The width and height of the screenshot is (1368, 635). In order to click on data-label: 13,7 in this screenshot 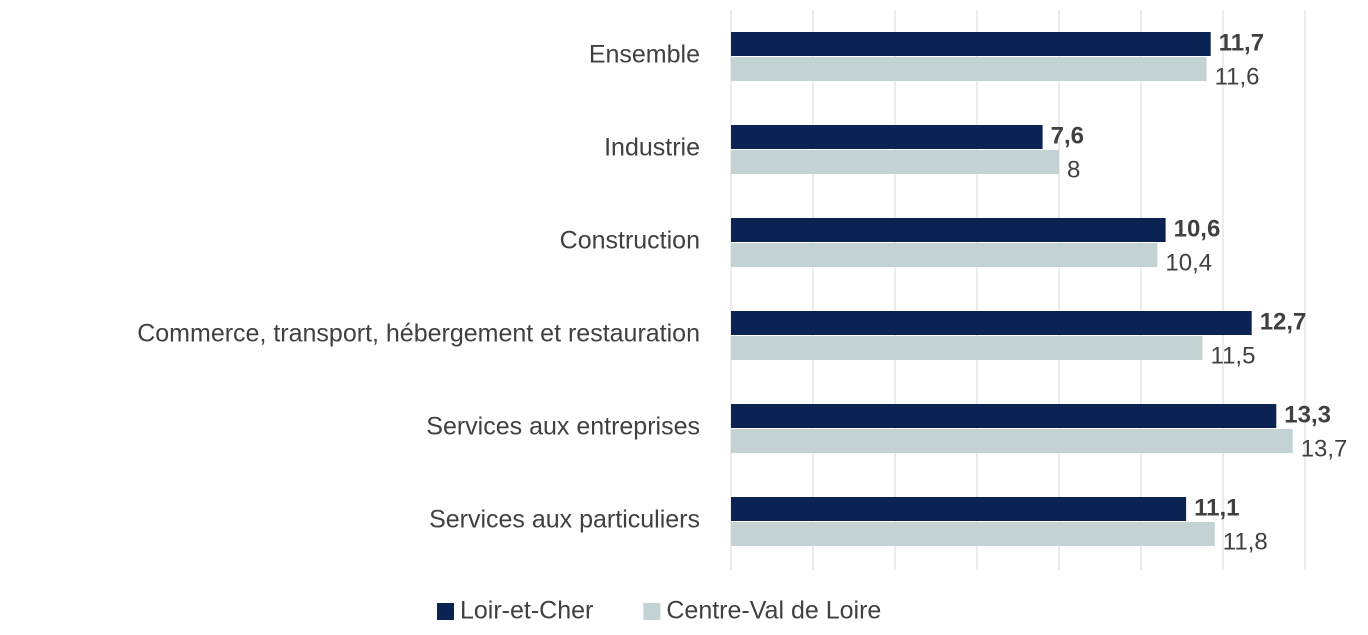, I will do `click(1324, 448)`.